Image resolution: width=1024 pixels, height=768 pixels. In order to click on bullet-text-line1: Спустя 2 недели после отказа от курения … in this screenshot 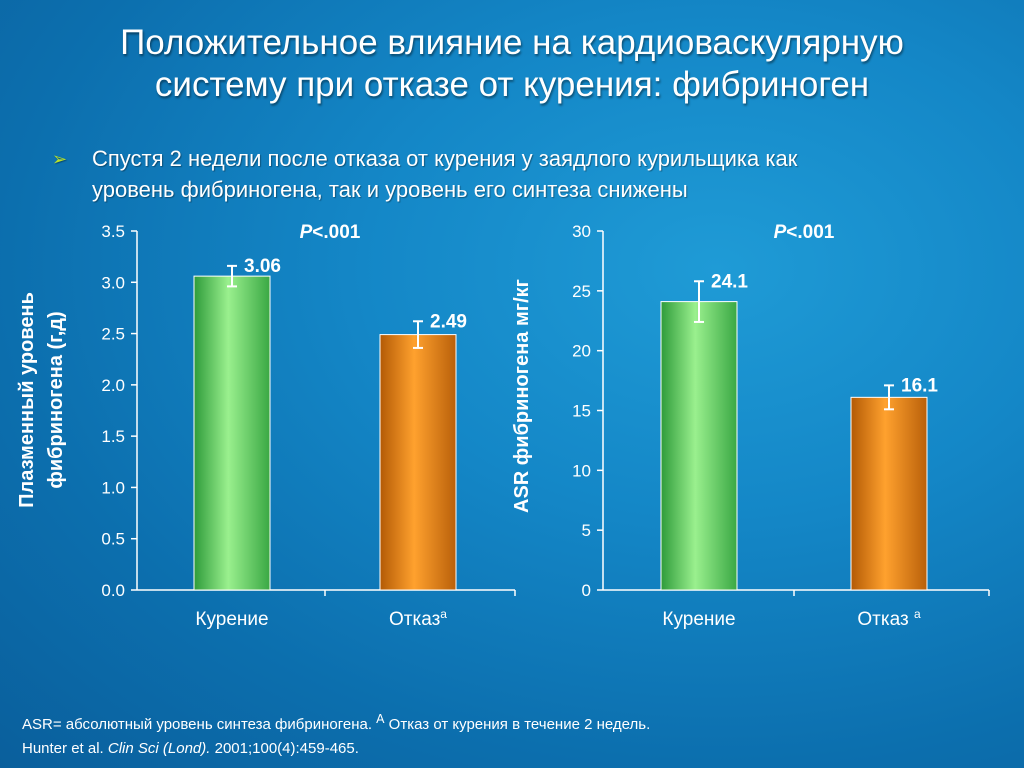, I will do `click(445, 158)`.